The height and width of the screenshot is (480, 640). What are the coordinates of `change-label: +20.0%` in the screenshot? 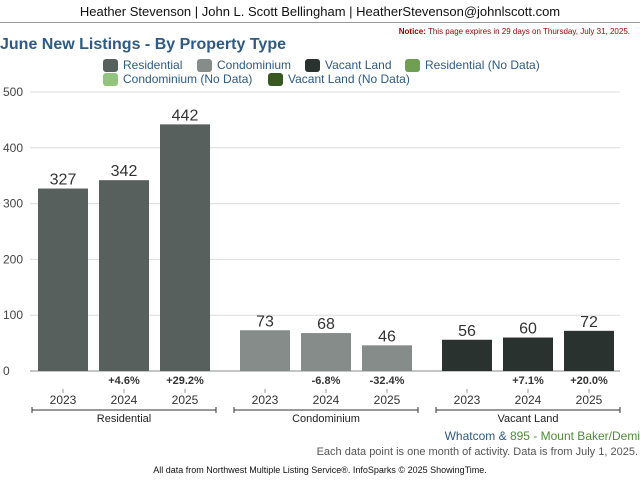 It's located at (589, 381).